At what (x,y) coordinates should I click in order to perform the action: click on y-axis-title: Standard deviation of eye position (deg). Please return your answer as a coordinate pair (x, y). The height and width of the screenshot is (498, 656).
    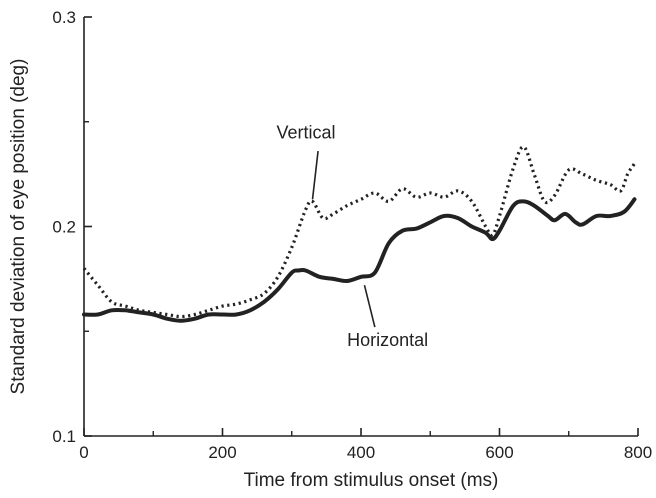
    Looking at the image, I should click on (18, 227).